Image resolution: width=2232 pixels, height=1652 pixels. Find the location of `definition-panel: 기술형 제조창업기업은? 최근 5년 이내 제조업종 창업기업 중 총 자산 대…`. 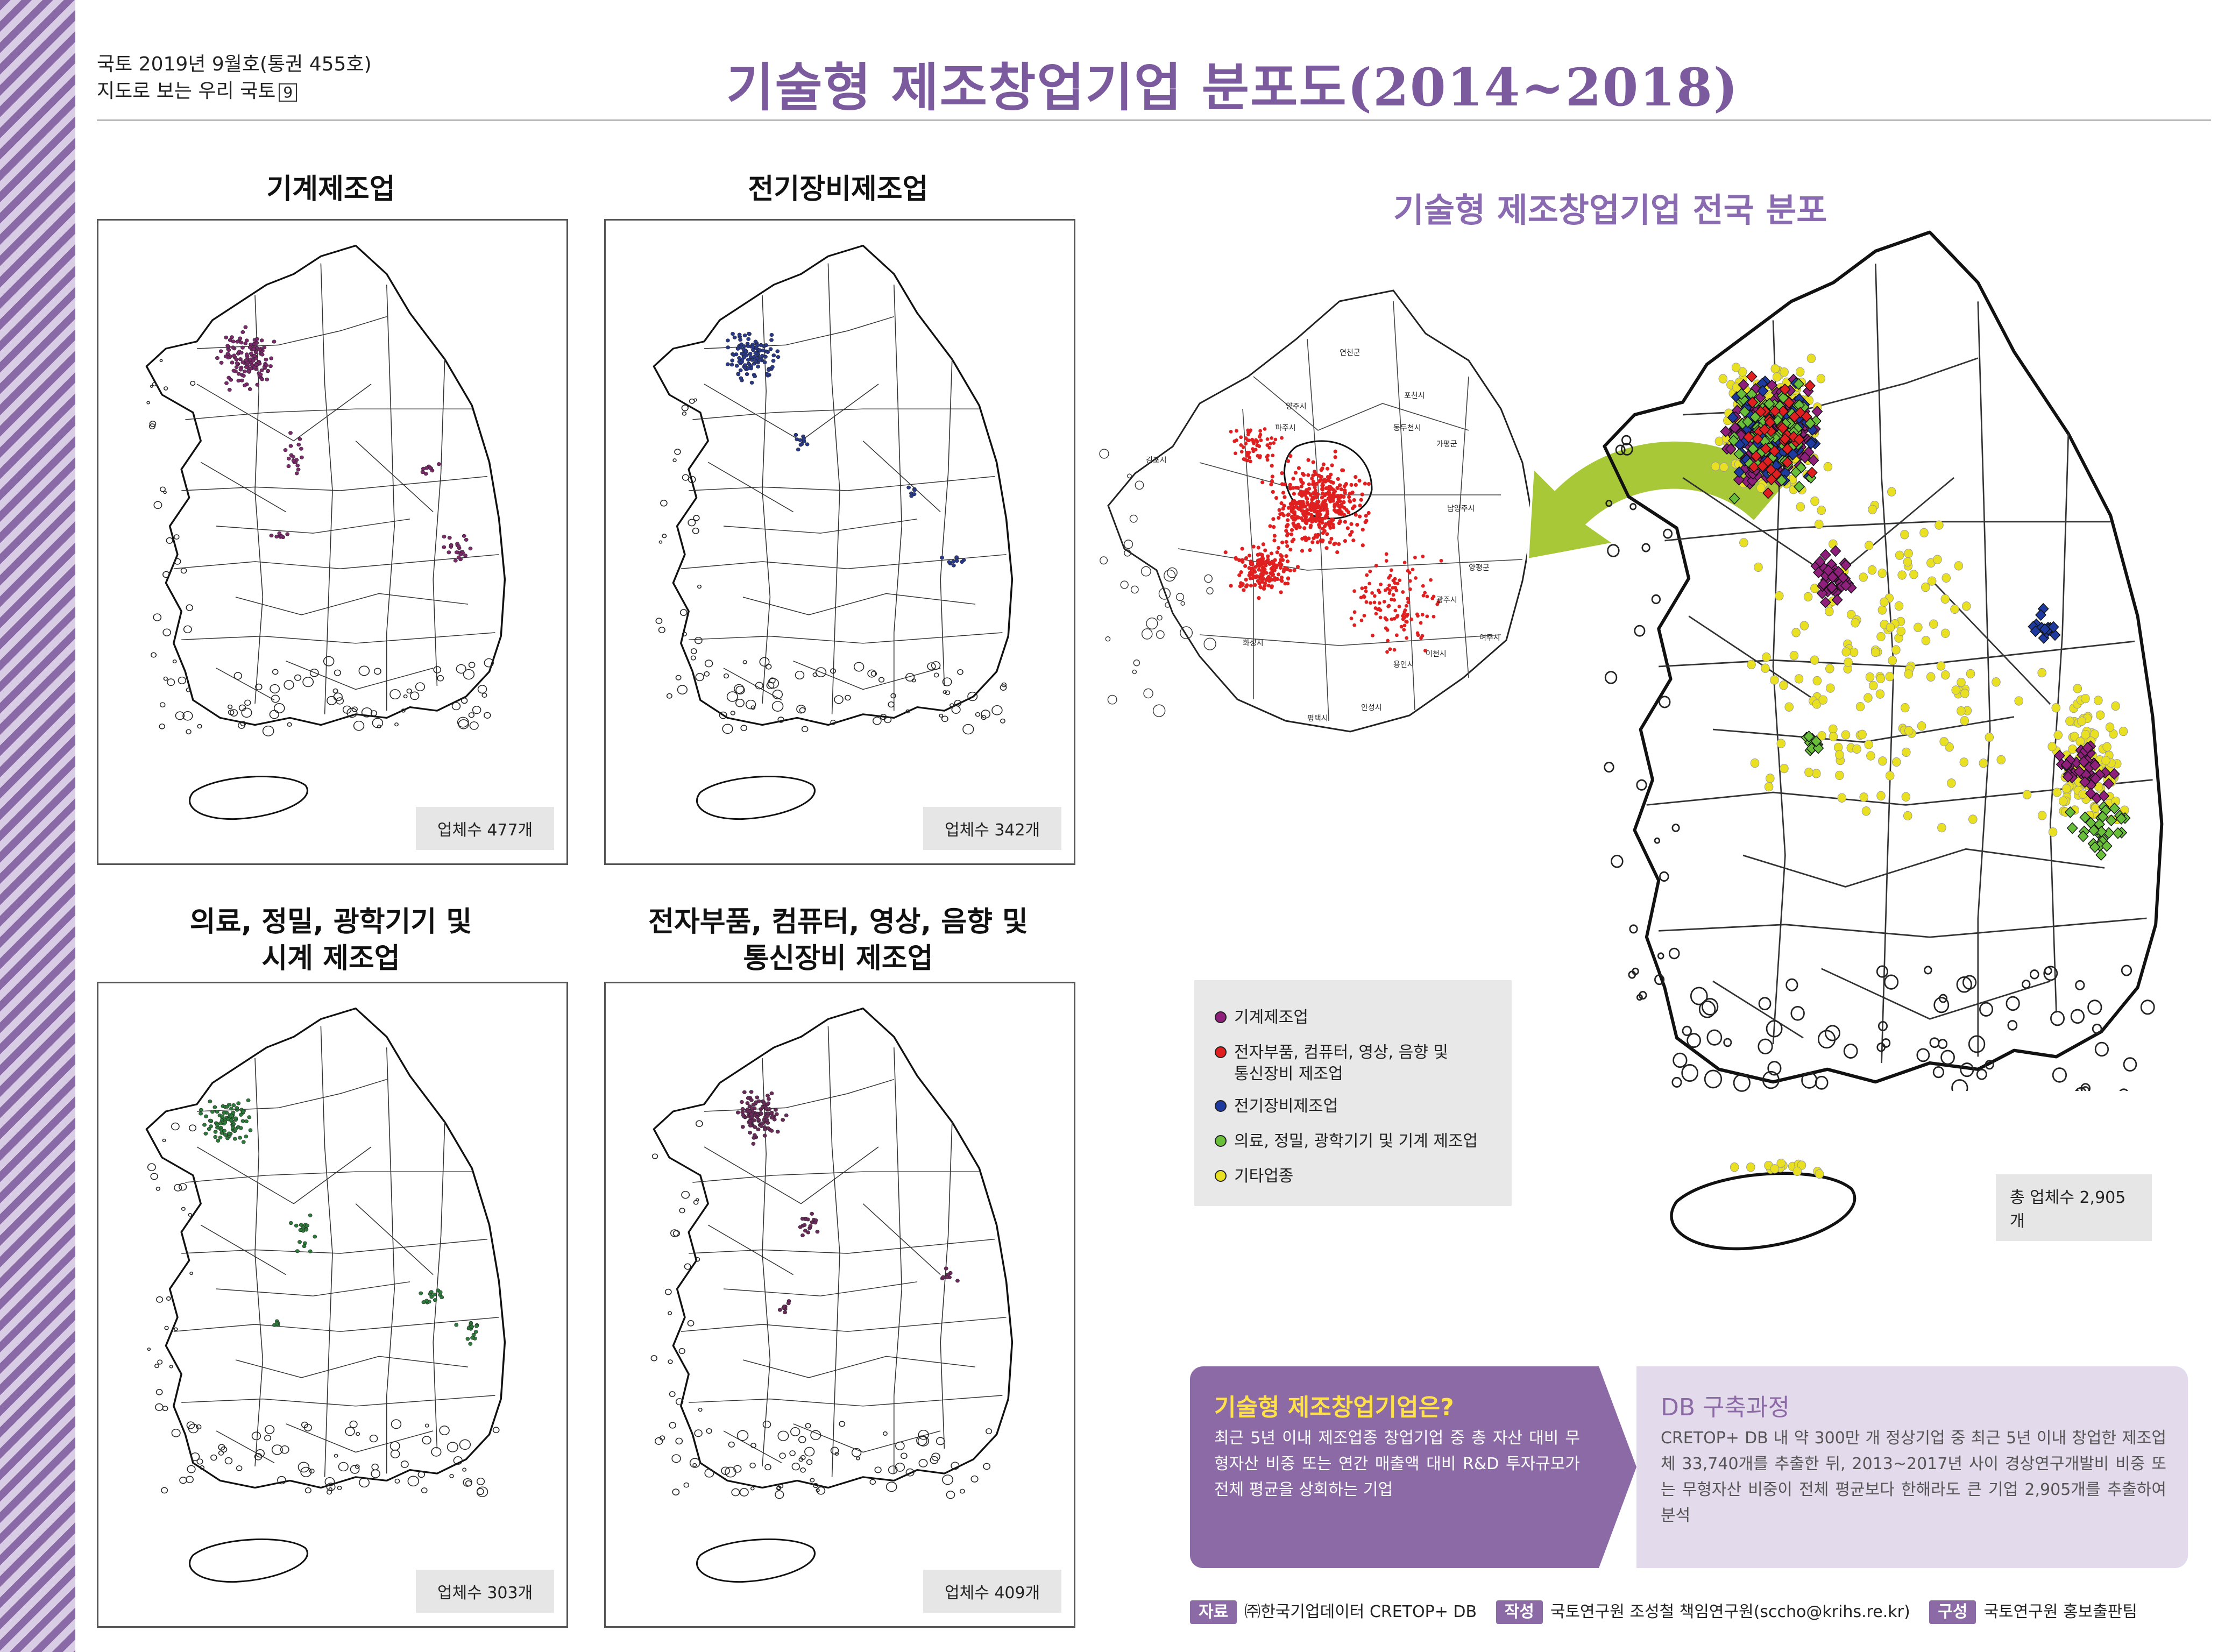

definition-panel: 기술형 제조창업기업은? 최근 5년 이내 제조업종 창업기업 중 총 자산 대… is located at coordinates (1394, 1467).